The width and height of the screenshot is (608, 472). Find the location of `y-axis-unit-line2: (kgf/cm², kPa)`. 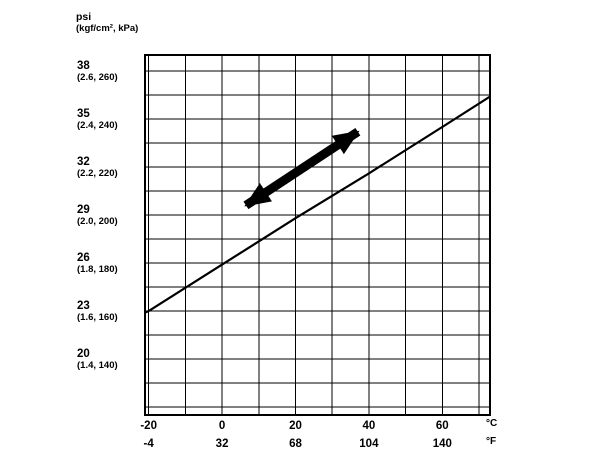

y-axis-unit-line2: (kgf/cm², kPa) is located at coordinates (107, 28).